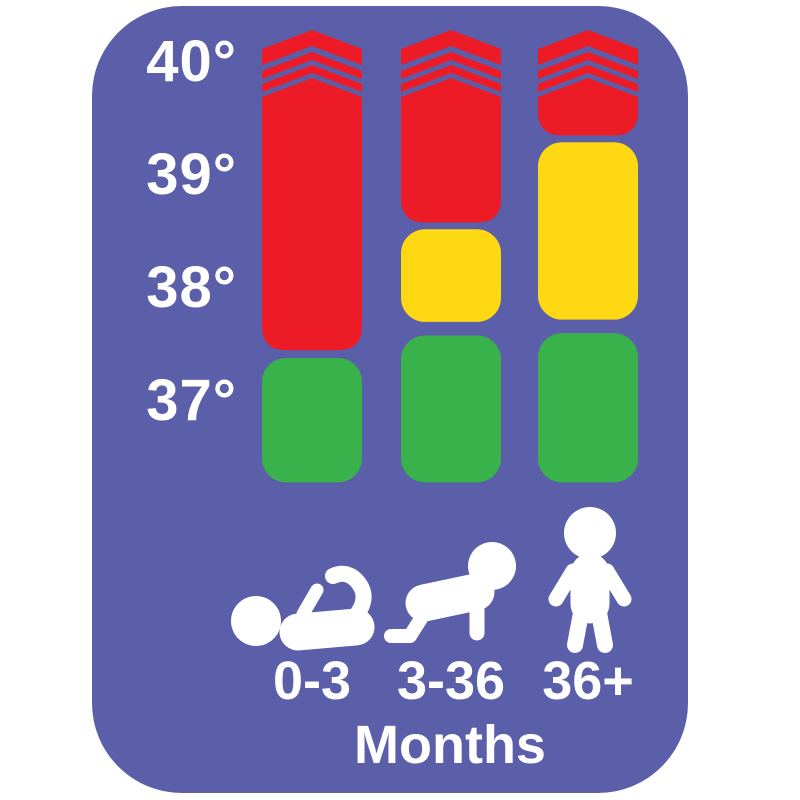 Image resolution: width=800 pixels, height=800 pixels. What do you see at coordinates (450, 592) in the screenshot?
I see `infant-crawling-icon` at bounding box center [450, 592].